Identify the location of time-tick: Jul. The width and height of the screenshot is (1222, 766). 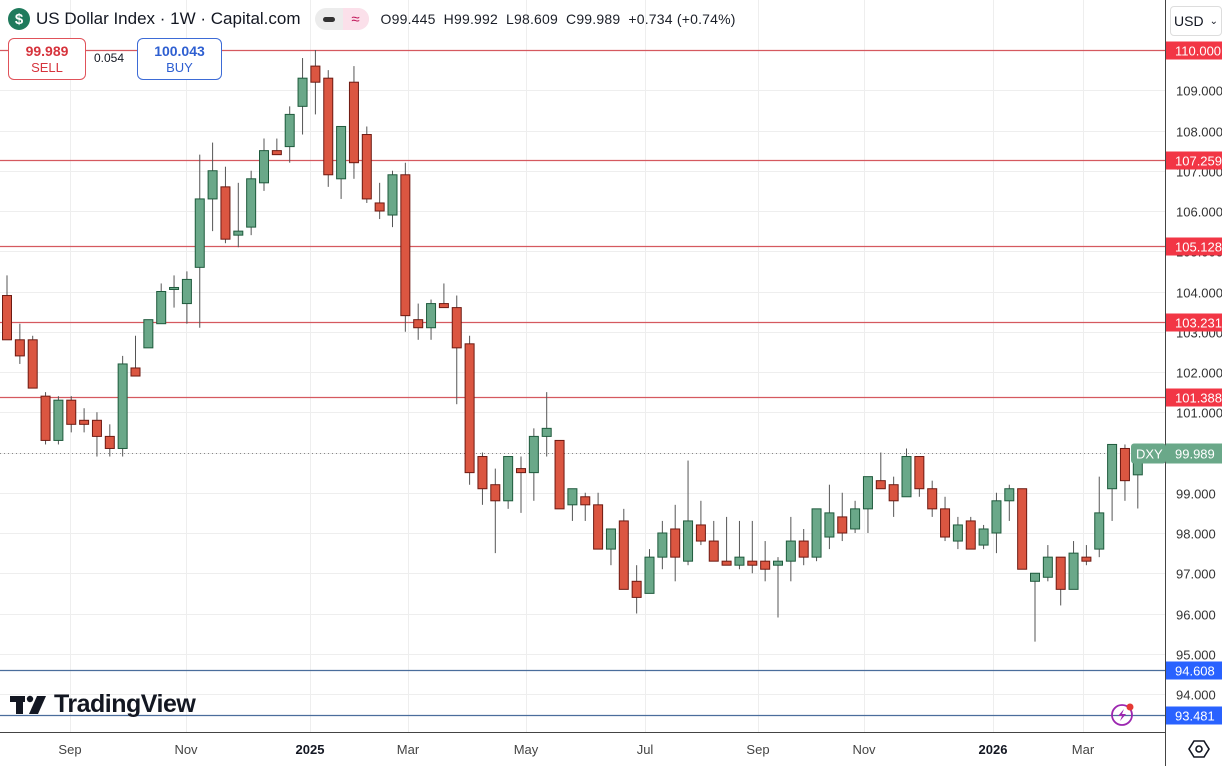
(645, 749).